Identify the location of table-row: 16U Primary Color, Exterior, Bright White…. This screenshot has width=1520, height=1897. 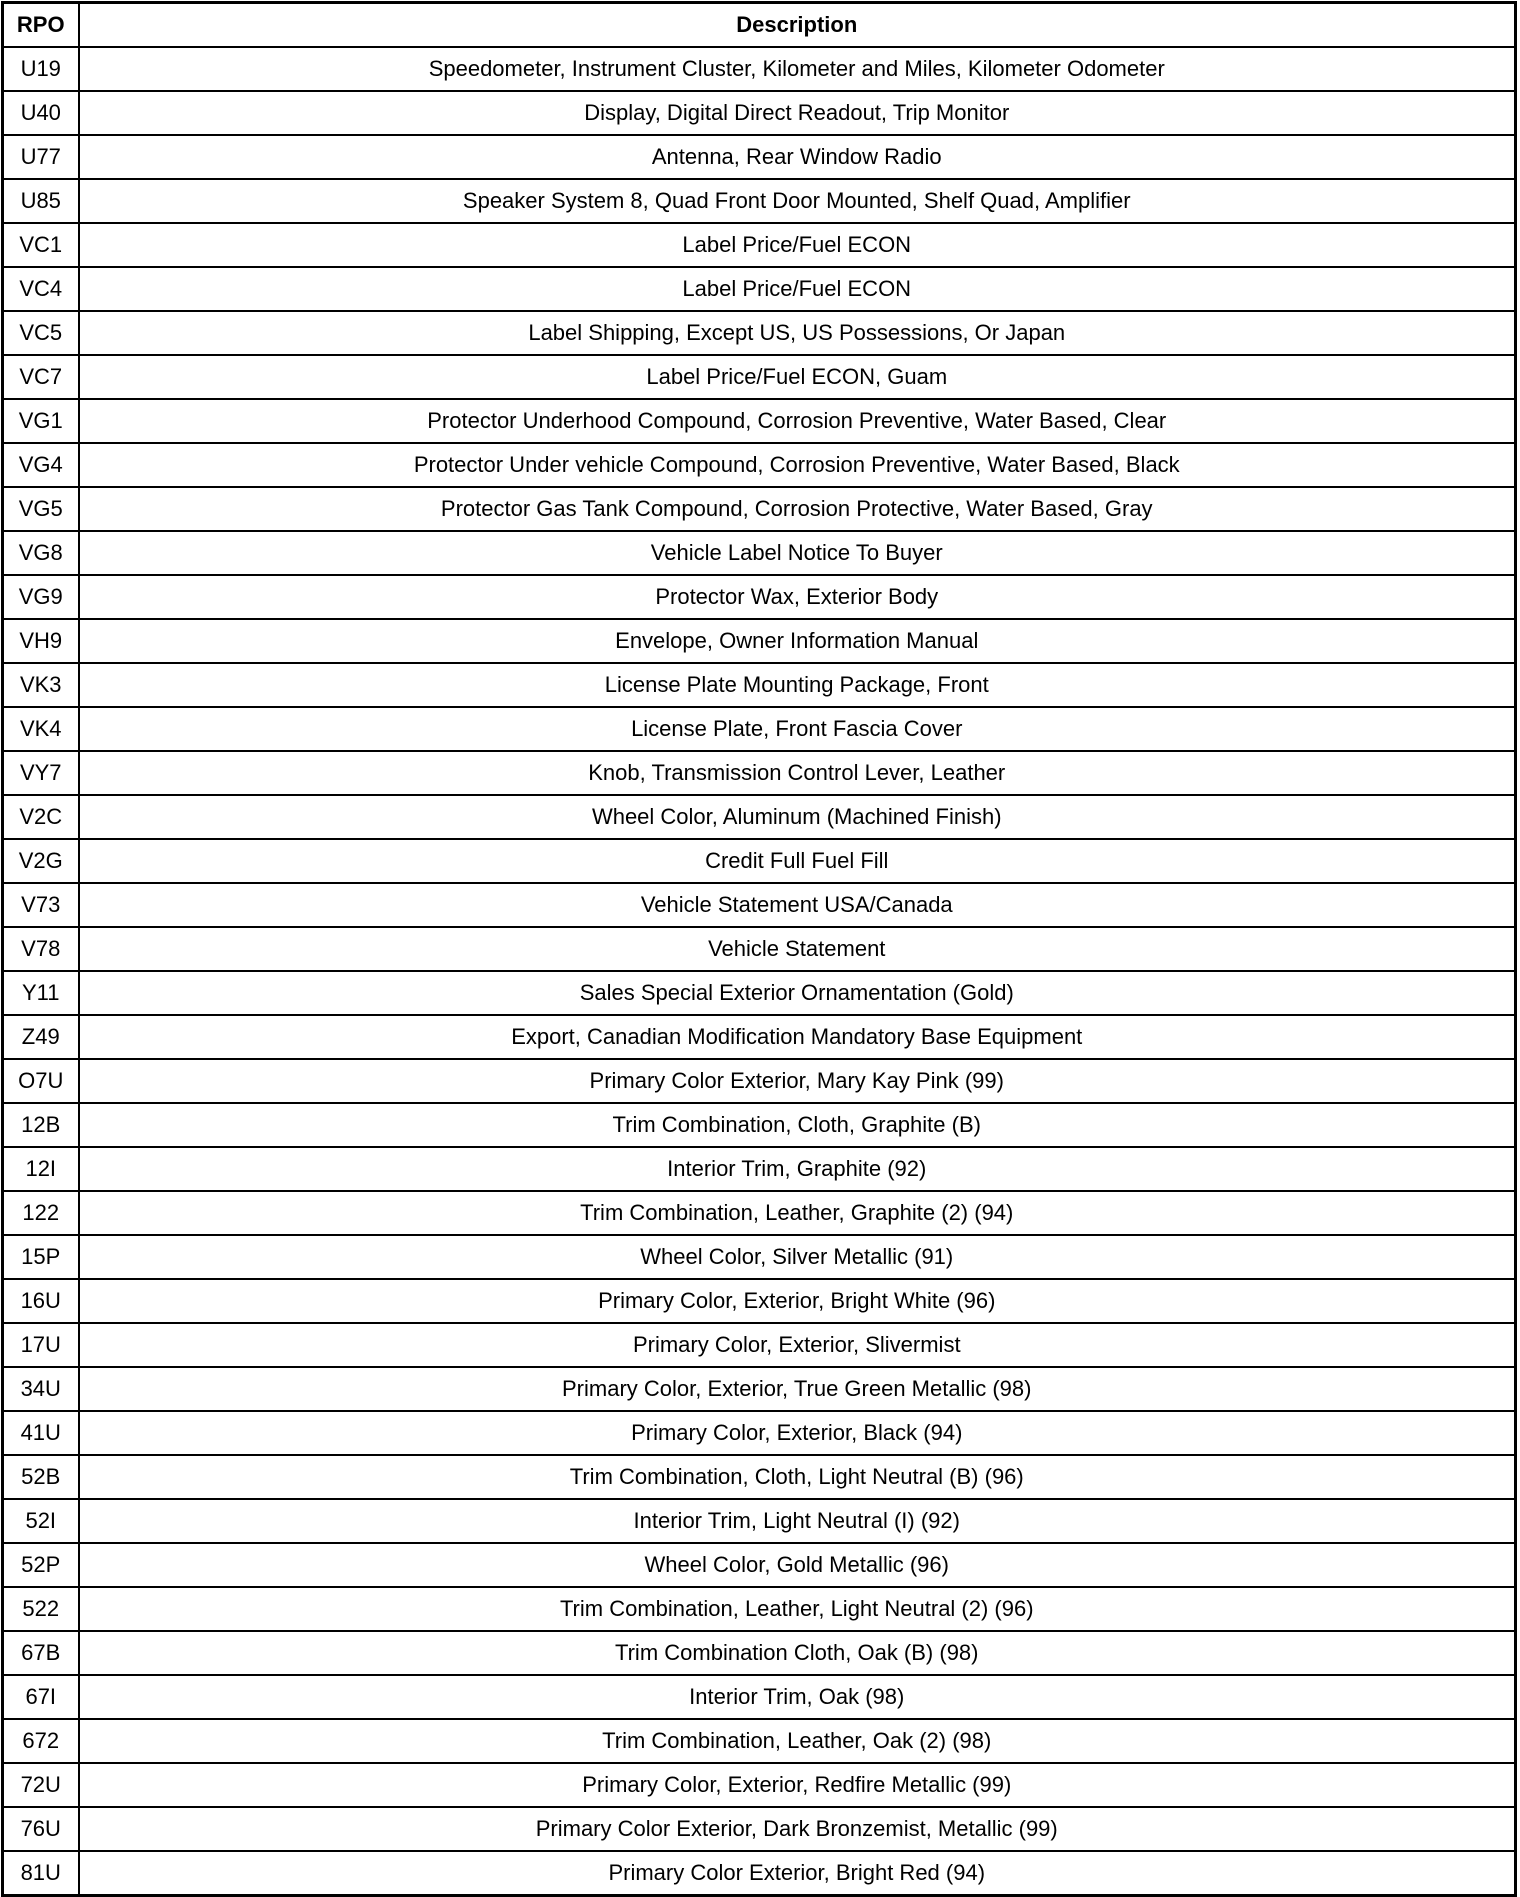
(759, 1301).